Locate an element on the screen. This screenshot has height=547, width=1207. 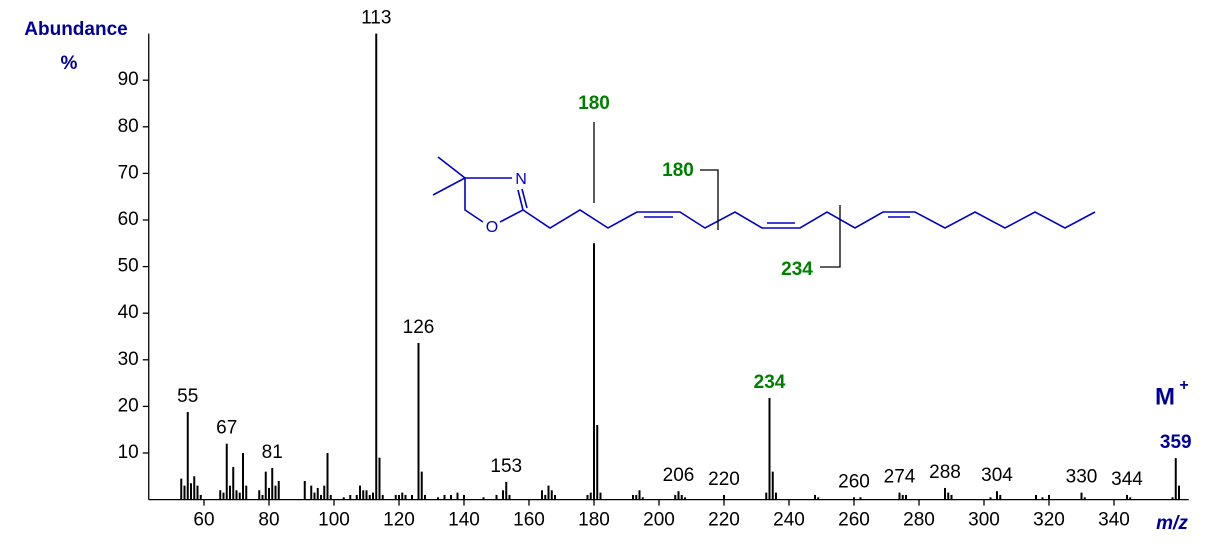
x-tick-label: 80 is located at coordinates (268, 520).